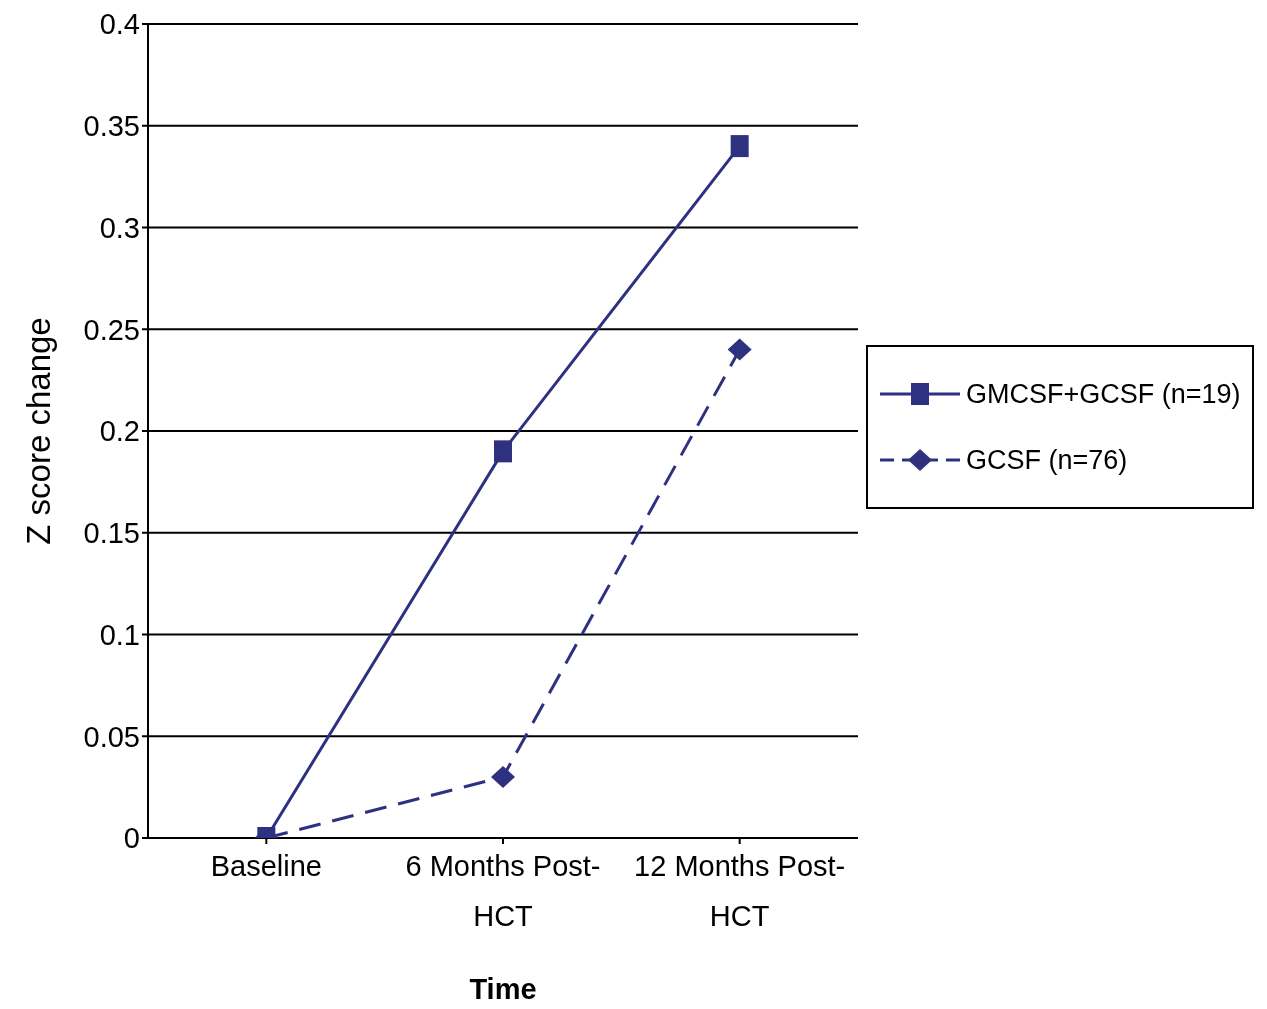 The image size is (1267, 1009). Describe the element at coordinates (119, 24) in the screenshot. I see `y-tick-label: 0.4` at that location.